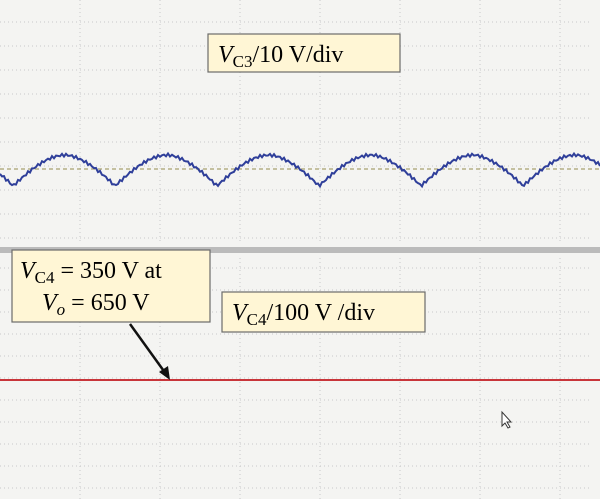 This screenshot has height=499, width=600. What do you see at coordinates (148, 349) in the screenshot?
I see `arrow` at bounding box center [148, 349].